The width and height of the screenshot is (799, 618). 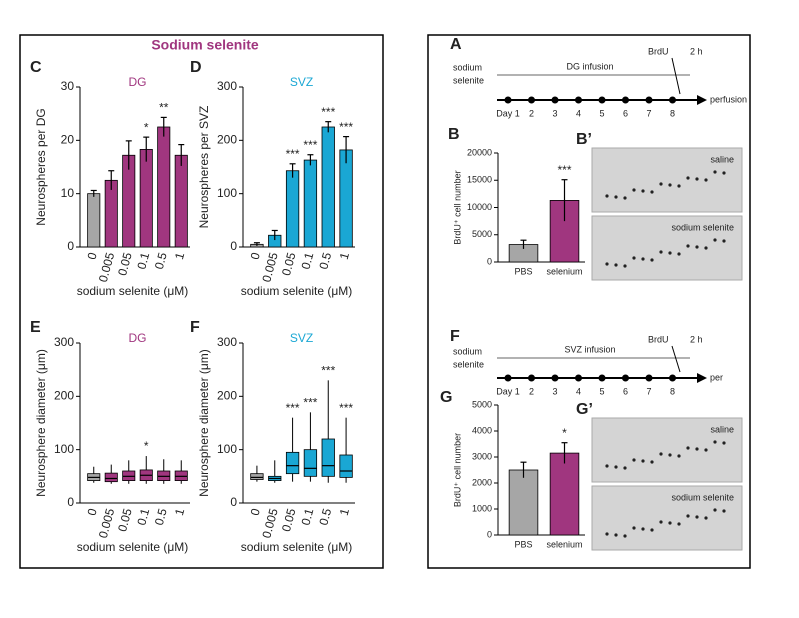 I want to click on x-tick-label: 0.005, so click(x=269, y=523).